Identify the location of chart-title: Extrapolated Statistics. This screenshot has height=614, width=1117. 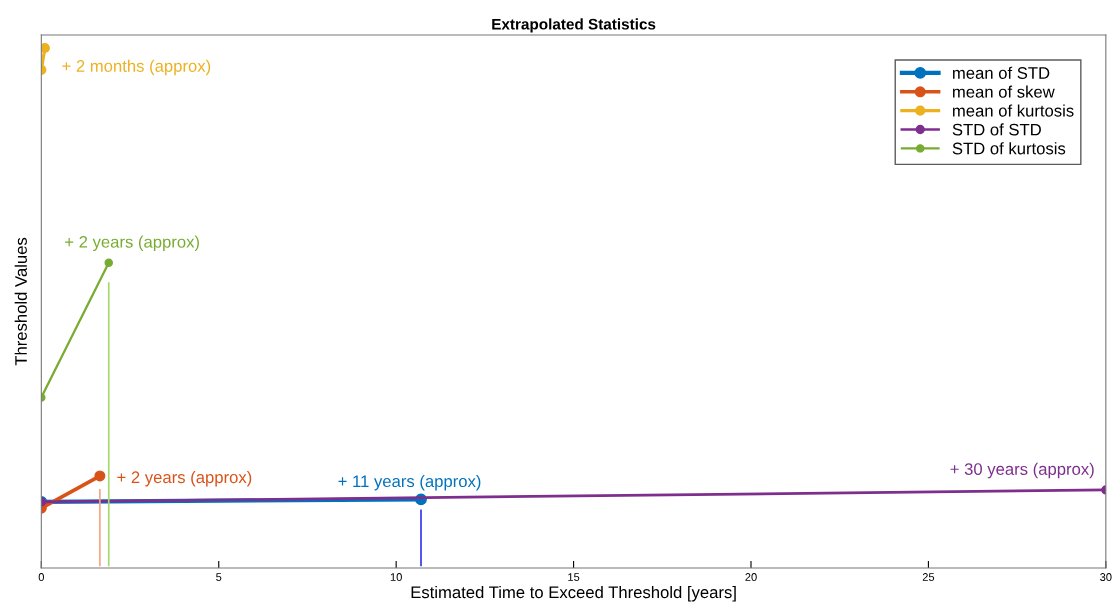
(574, 25).